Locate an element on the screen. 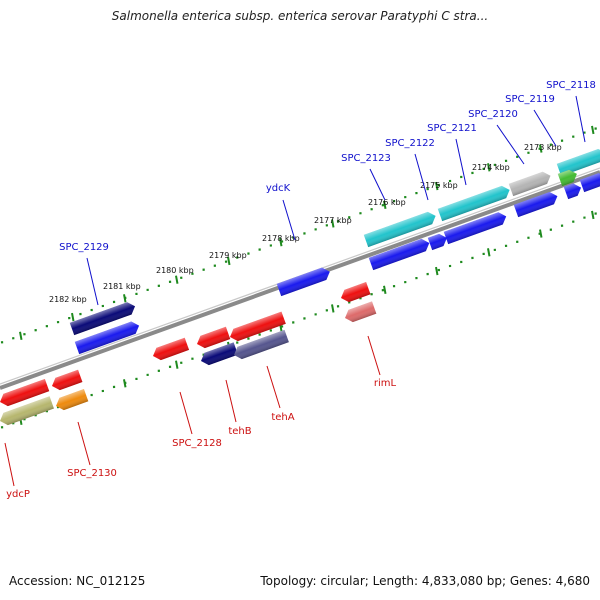 This screenshot has height=600, width=600. gene-spc2122 is located at coordinates (399, 254).